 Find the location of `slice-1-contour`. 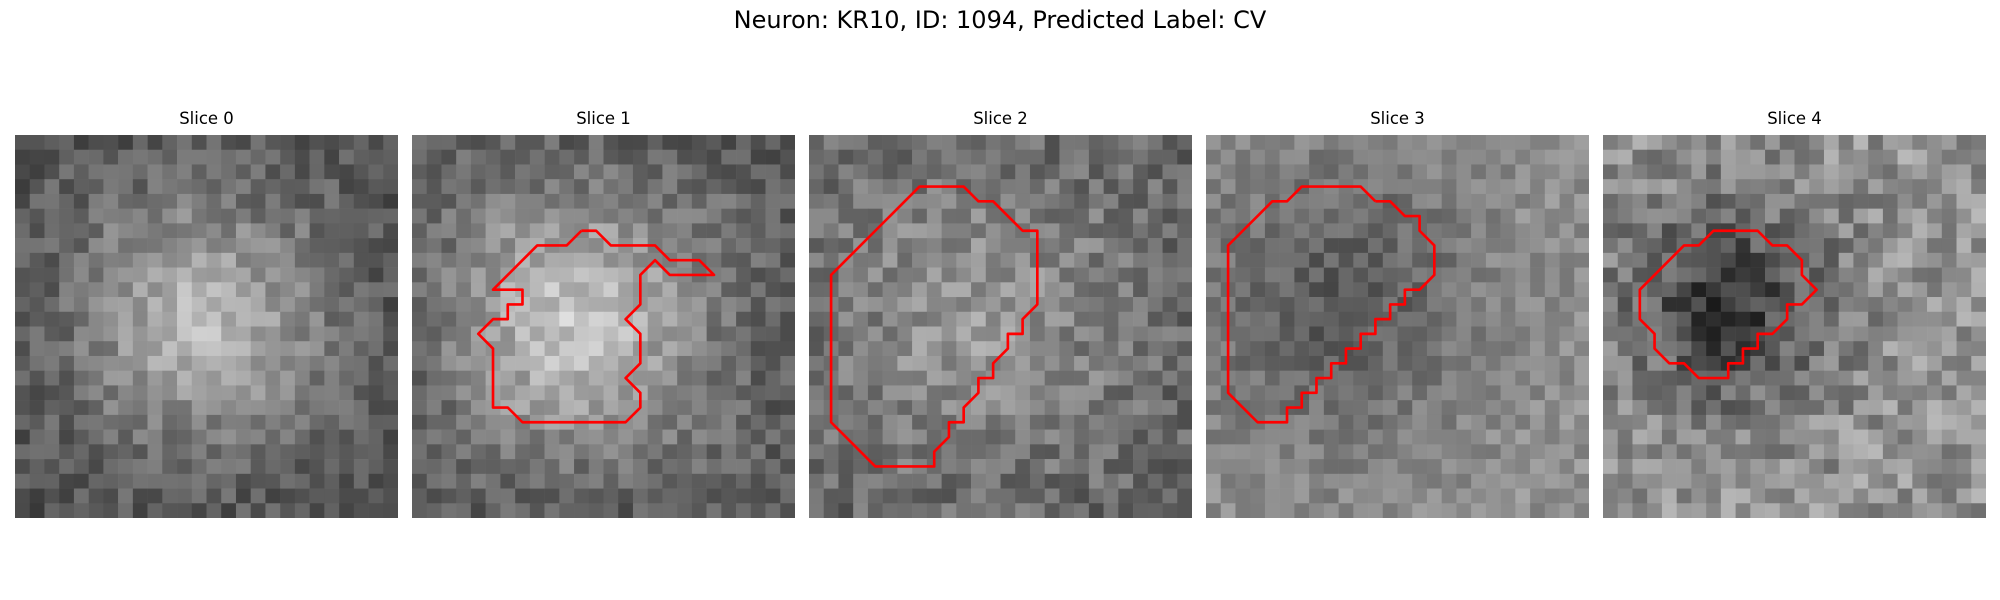

slice-1-contour is located at coordinates (596, 326).